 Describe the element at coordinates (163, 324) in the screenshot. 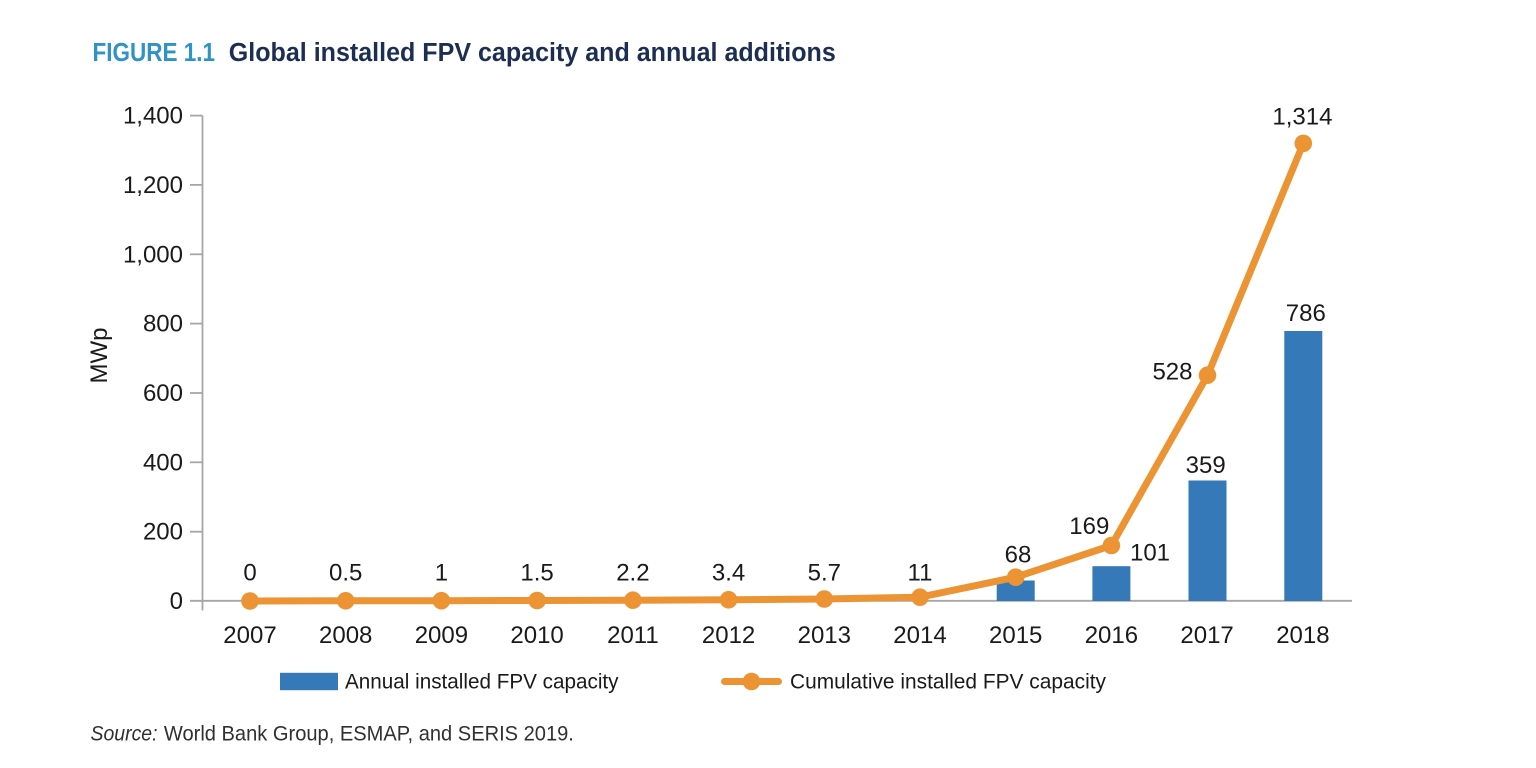

I see `svg-text: 800` at that location.